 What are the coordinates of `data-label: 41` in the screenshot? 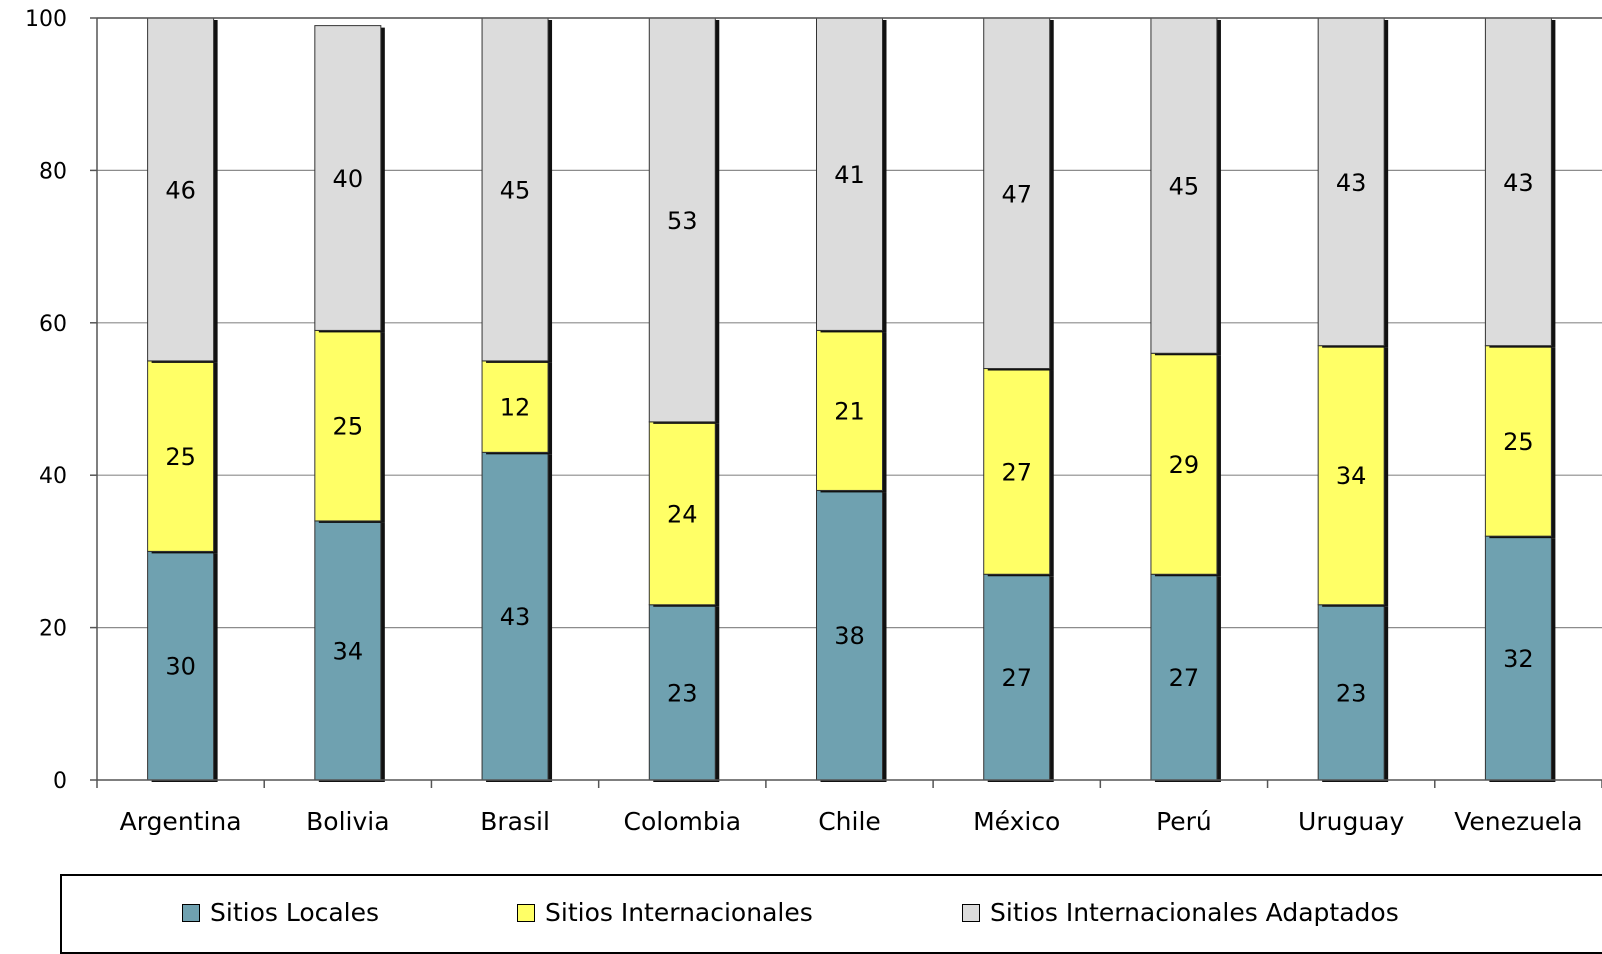 It's located at (849, 175).